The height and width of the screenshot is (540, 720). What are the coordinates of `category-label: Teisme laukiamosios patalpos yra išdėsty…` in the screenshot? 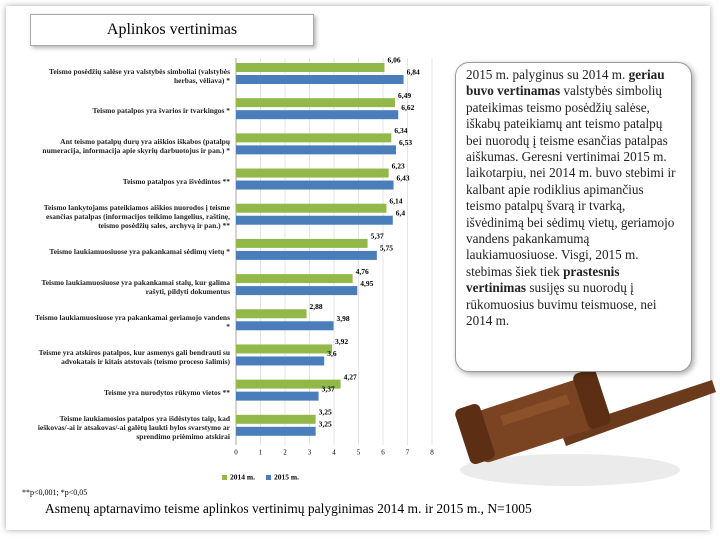 It's located at (133, 427).